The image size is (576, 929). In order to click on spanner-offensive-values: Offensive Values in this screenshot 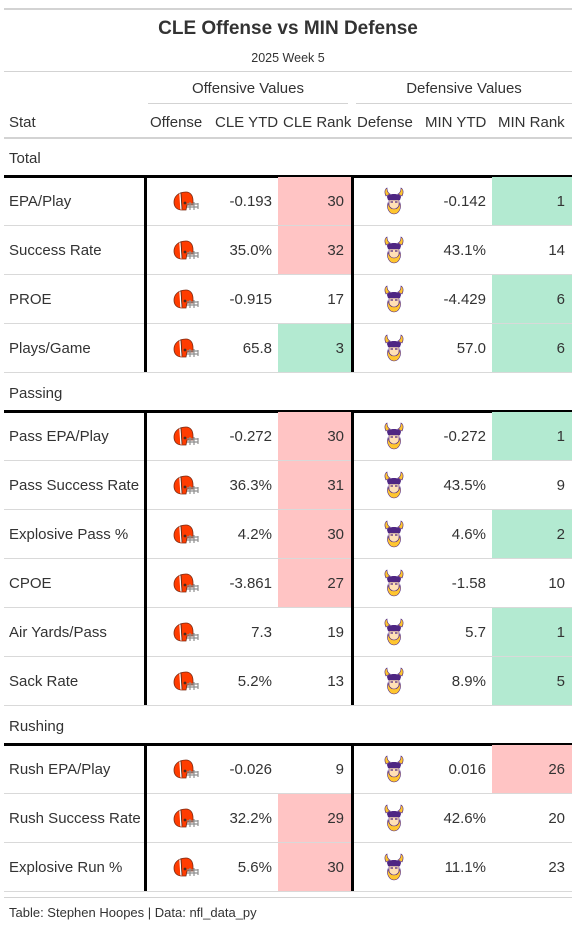, I will do `click(247, 88)`.